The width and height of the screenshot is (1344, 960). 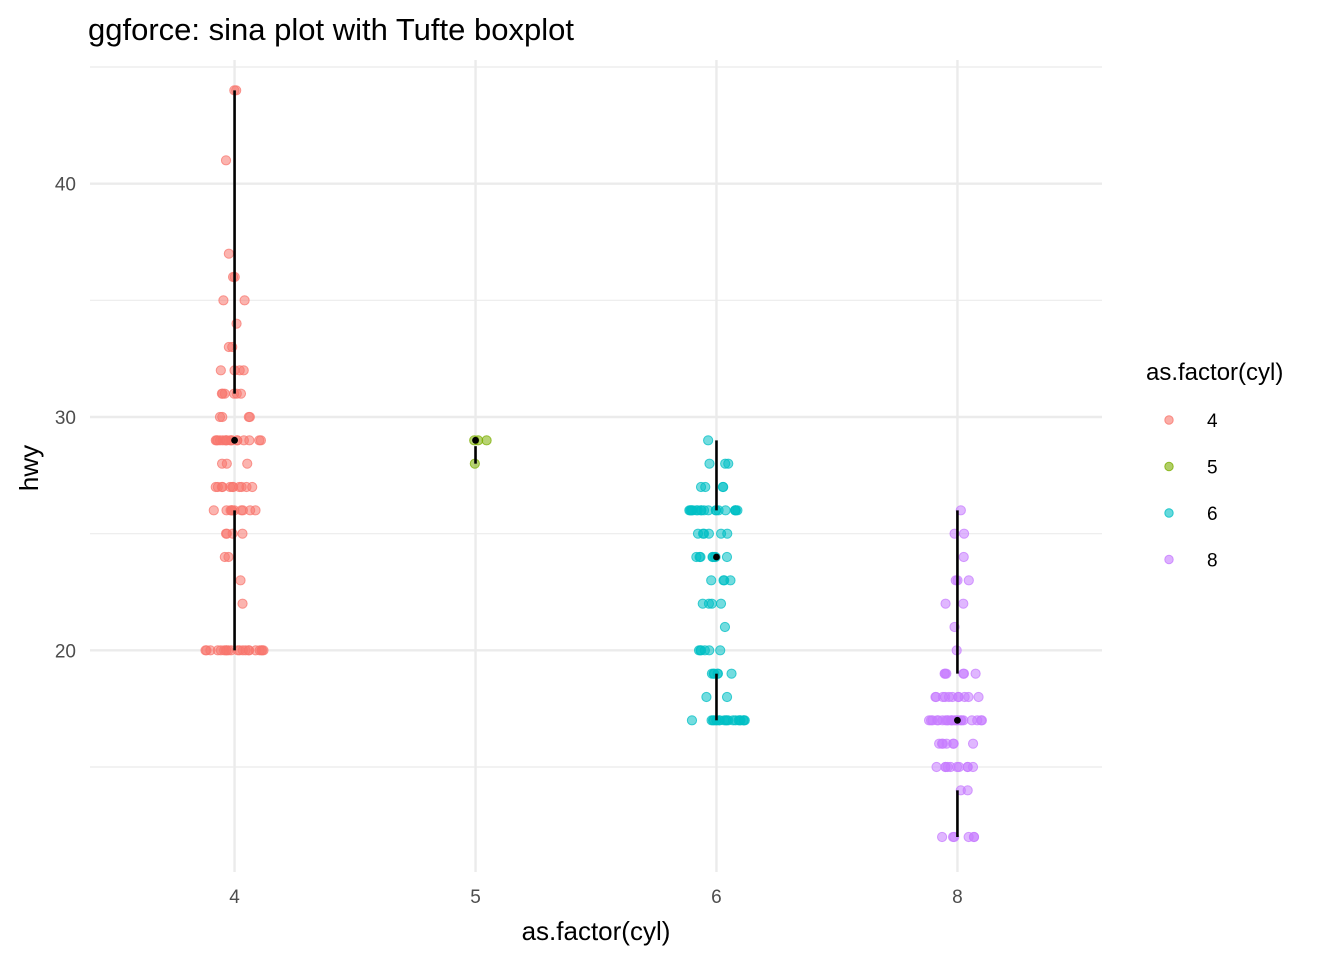 I want to click on legend-label: 6, so click(x=1212, y=514).